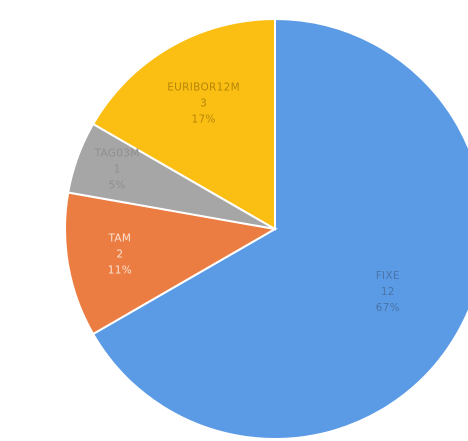 This screenshot has height=441, width=468. What do you see at coordinates (116, 186) in the screenshot?
I see `slice-percent-label: 5%` at bounding box center [116, 186].